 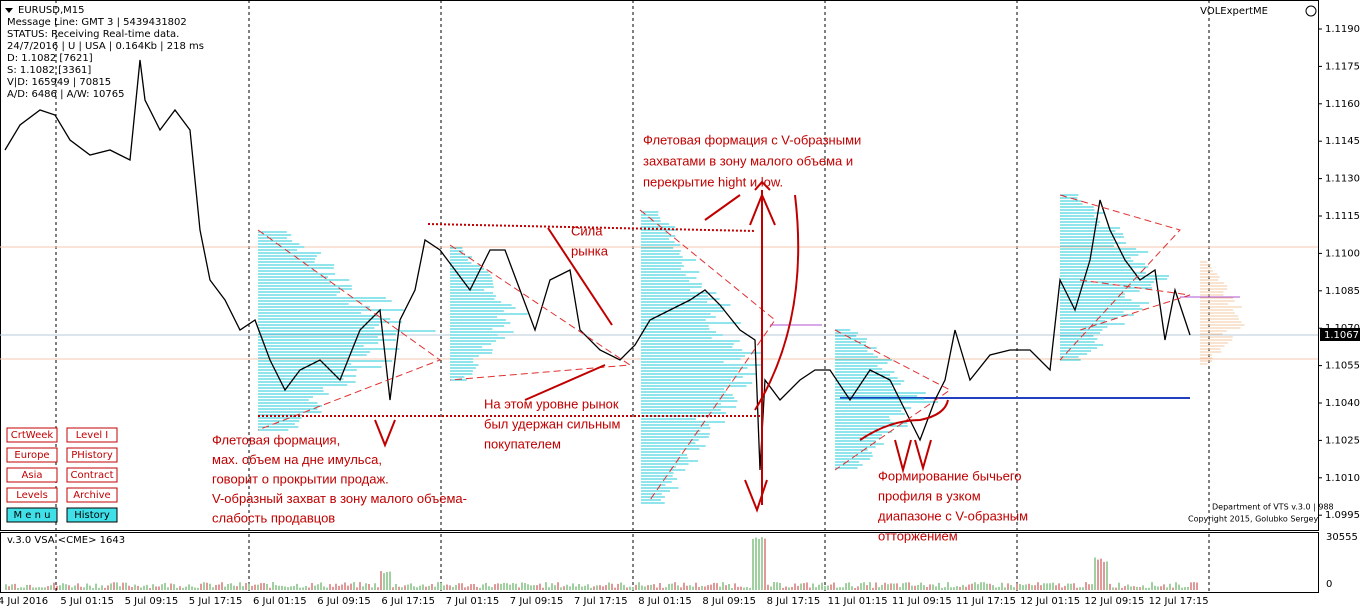 What do you see at coordinates (1342, 66) in the screenshot?
I see `price-label: 1.1175` at bounding box center [1342, 66].